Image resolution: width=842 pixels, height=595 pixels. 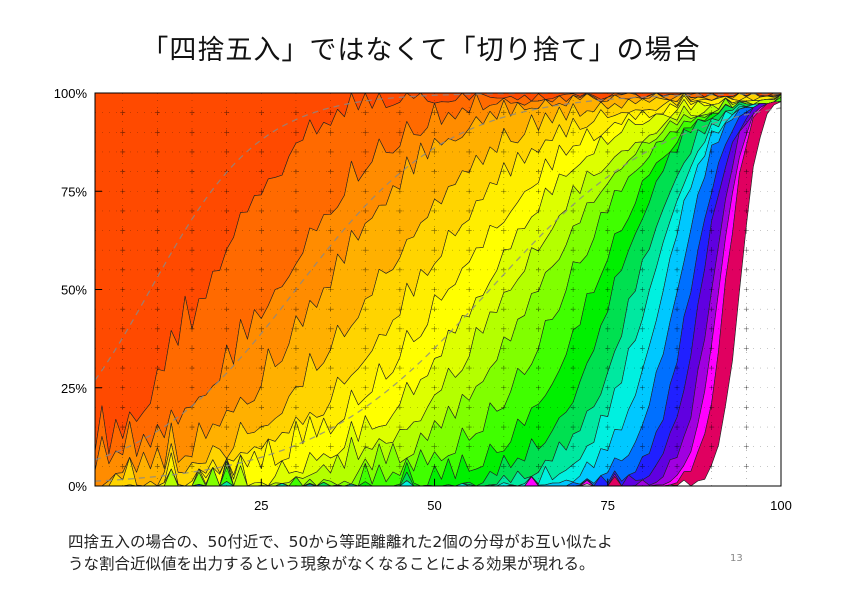 I want to click on y-tick-label: 100%, so click(x=71, y=93).